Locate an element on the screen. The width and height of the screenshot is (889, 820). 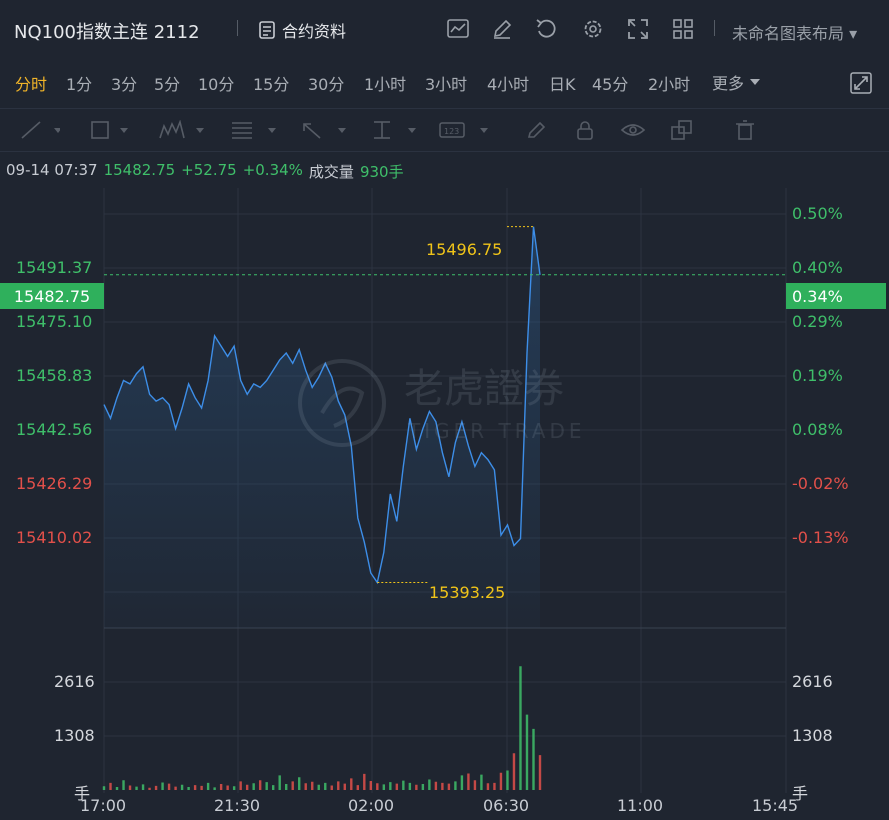
price-axis-label: 15410.02 is located at coordinates (54, 537).